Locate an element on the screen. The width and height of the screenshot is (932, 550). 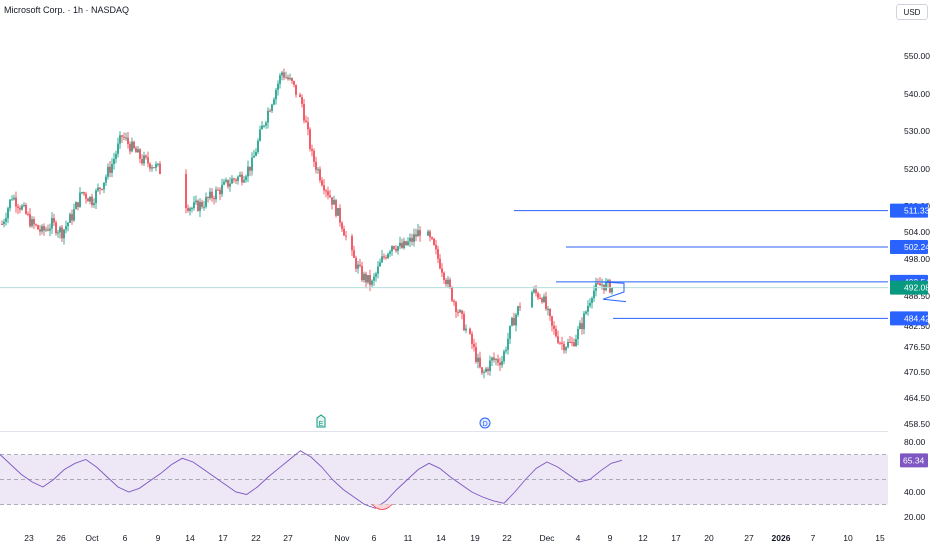
x-tick-label: 27 is located at coordinates (749, 538).